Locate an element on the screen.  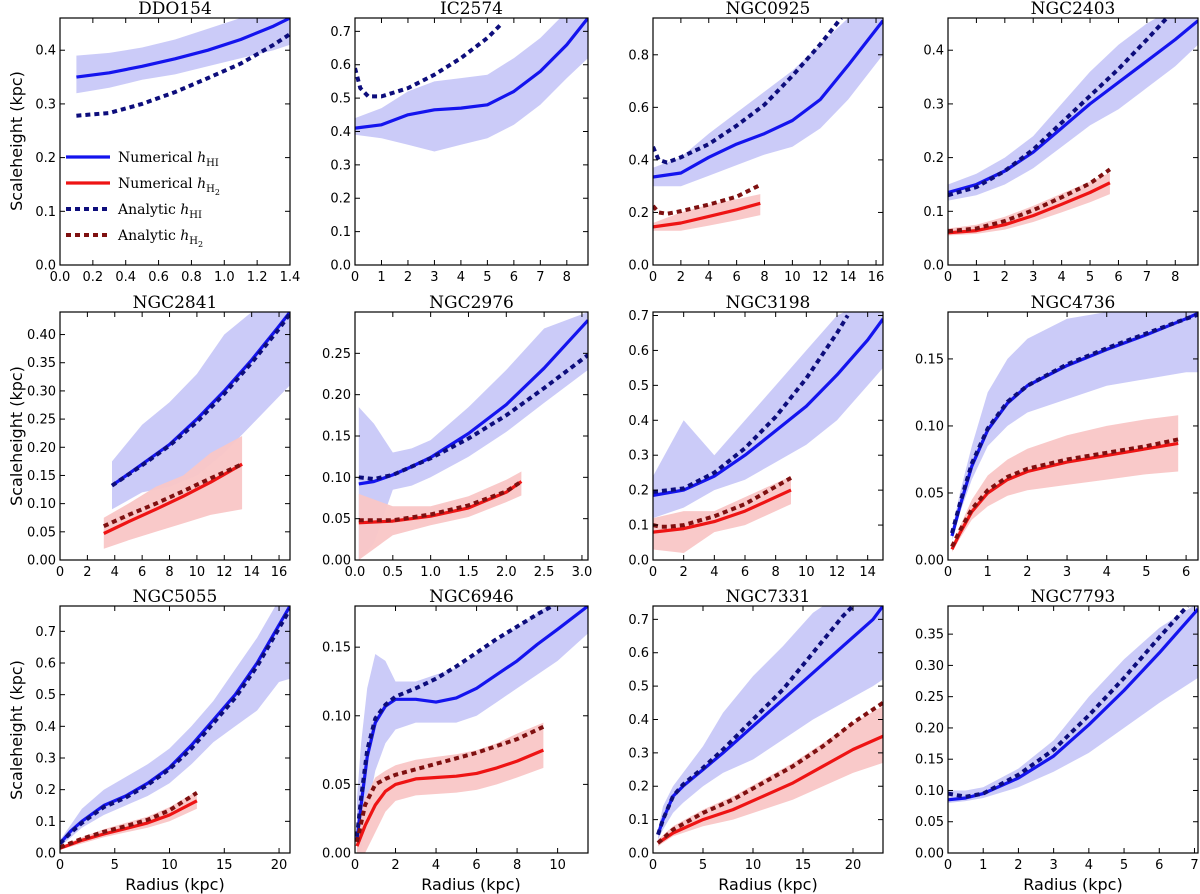
panel-title: NGC2403 is located at coordinates (1073, 9).